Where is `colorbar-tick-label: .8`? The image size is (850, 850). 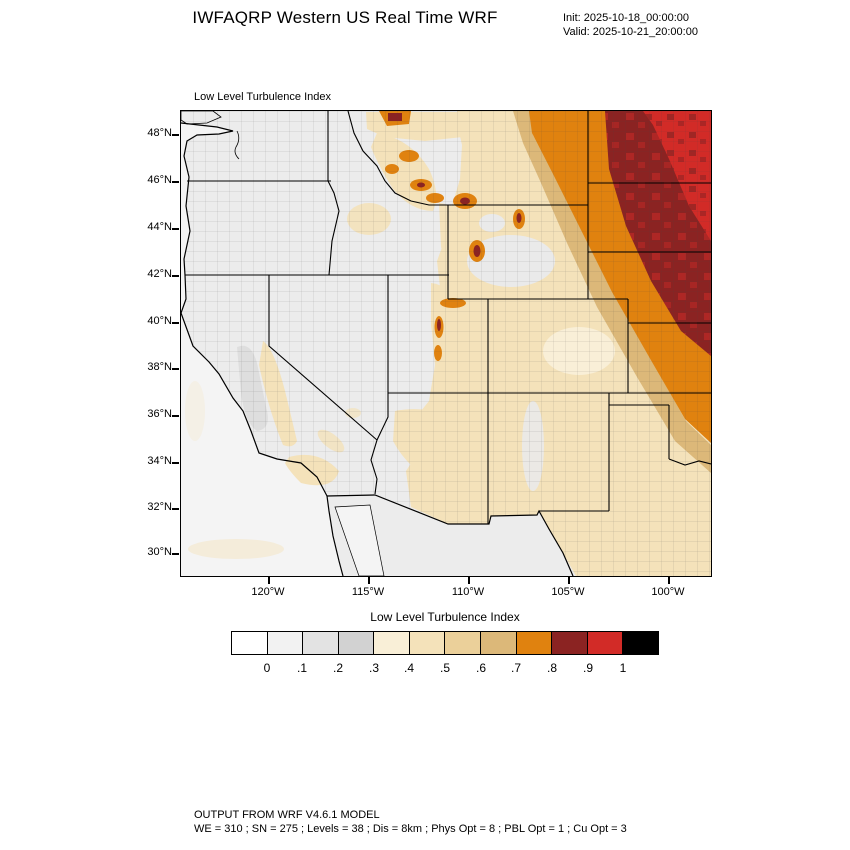 colorbar-tick-label: .8 is located at coordinates (551, 668).